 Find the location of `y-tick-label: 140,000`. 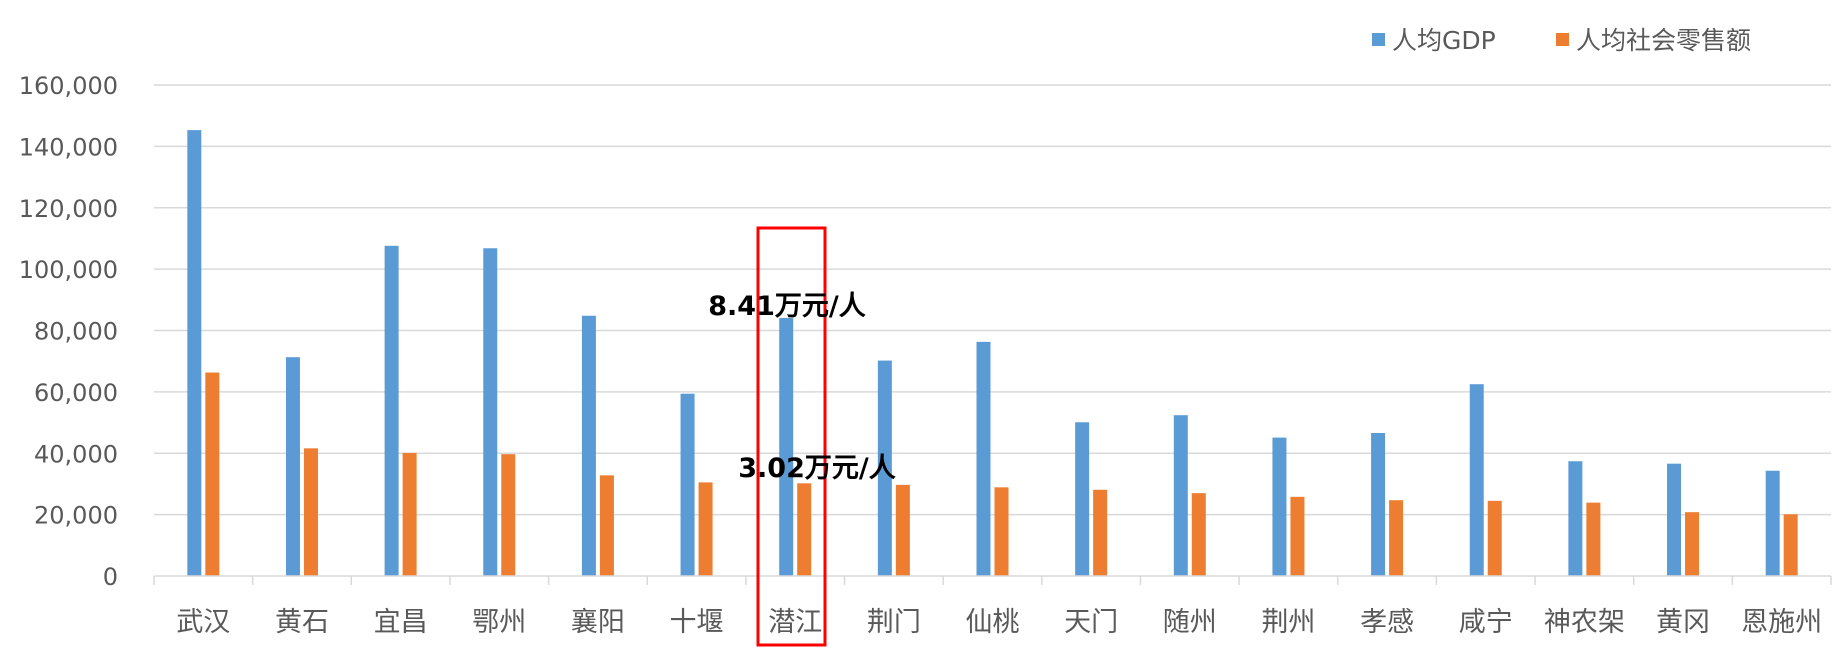

y-tick-label: 140,000 is located at coordinates (68, 147).